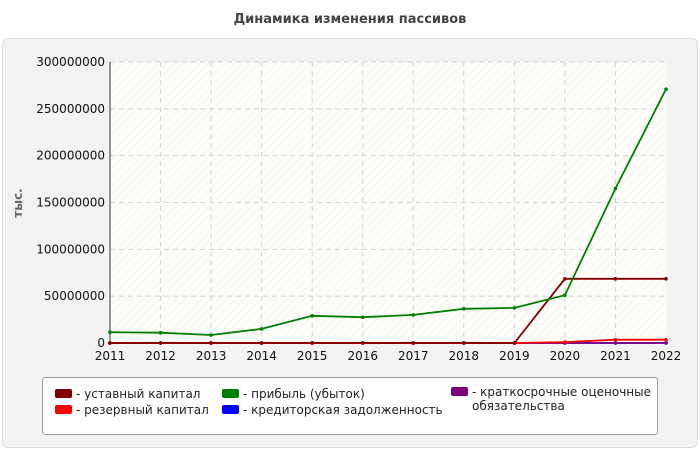 The height and width of the screenshot is (450, 700). I want to click on x-tick-label: 2011, so click(110, 356).